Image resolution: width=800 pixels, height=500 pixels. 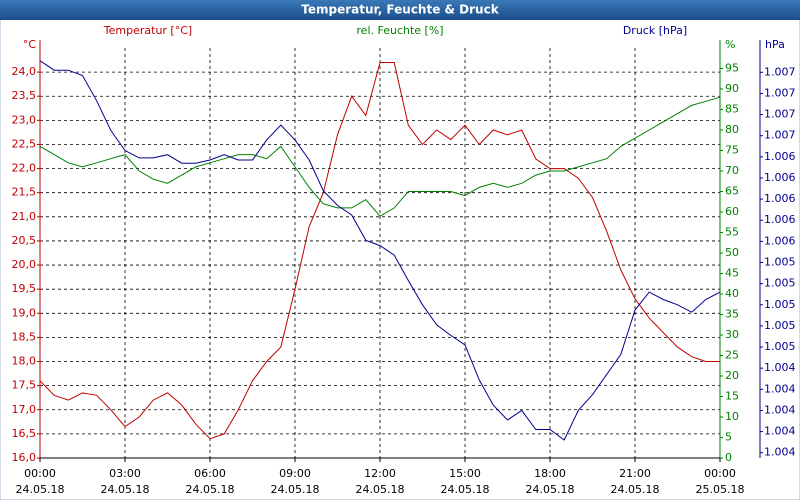 What do you see at coordinates (24, 240) in the screenshot?
I see `y-tick-label: 20,5` at bounding box center [24, 240].